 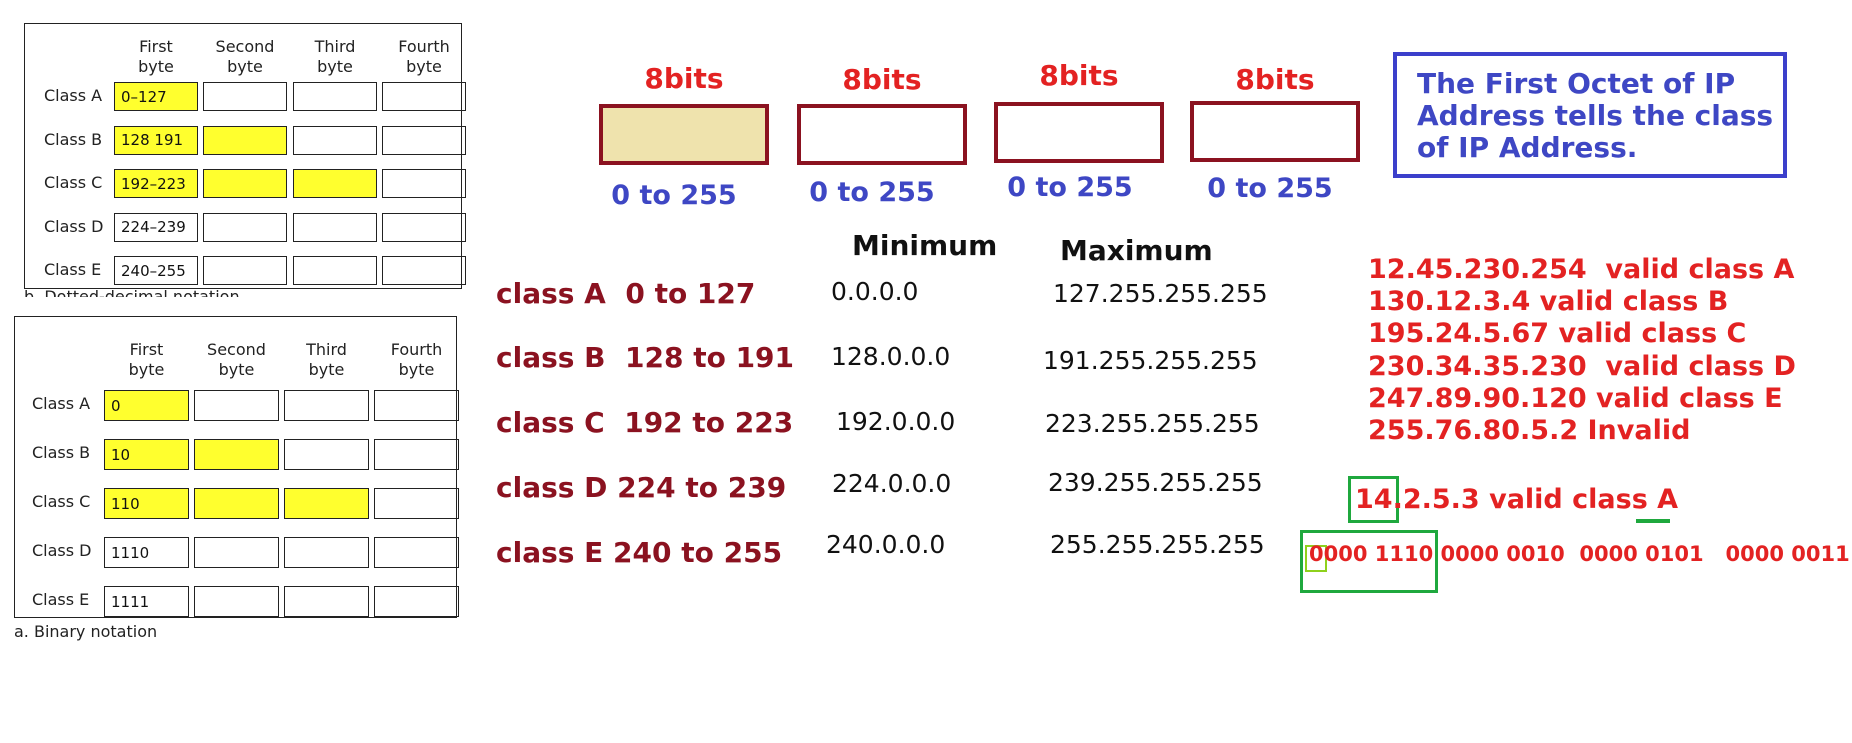 I want to click on class-e-min: 240.0.0.0, so click(x=886, y=544).